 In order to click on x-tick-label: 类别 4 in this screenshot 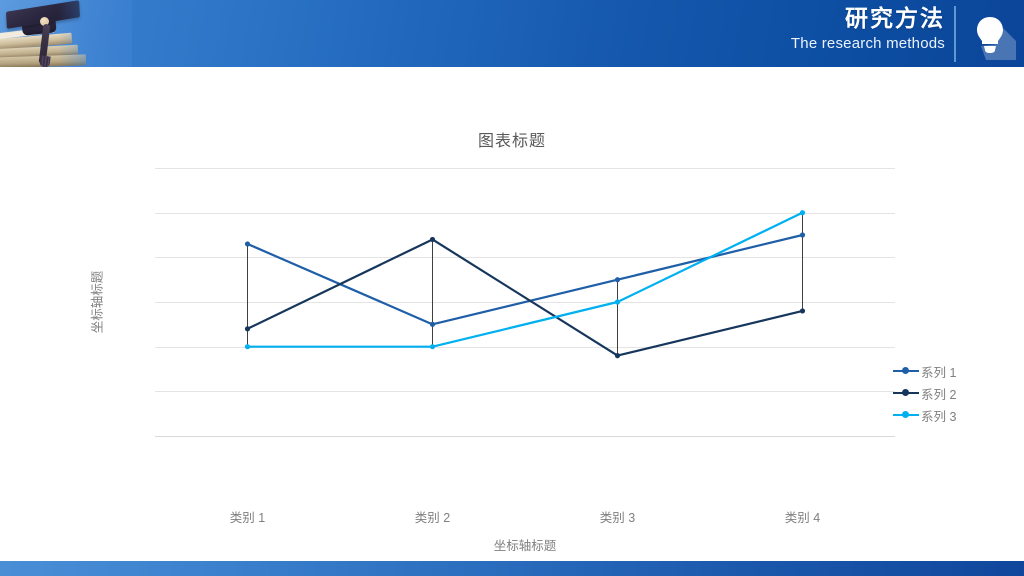, I will do `click(802, 518)`.